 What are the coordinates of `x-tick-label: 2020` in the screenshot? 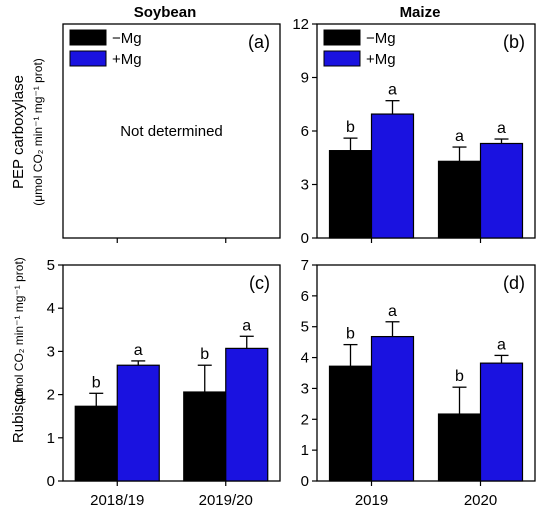 It's located at (480, 500).